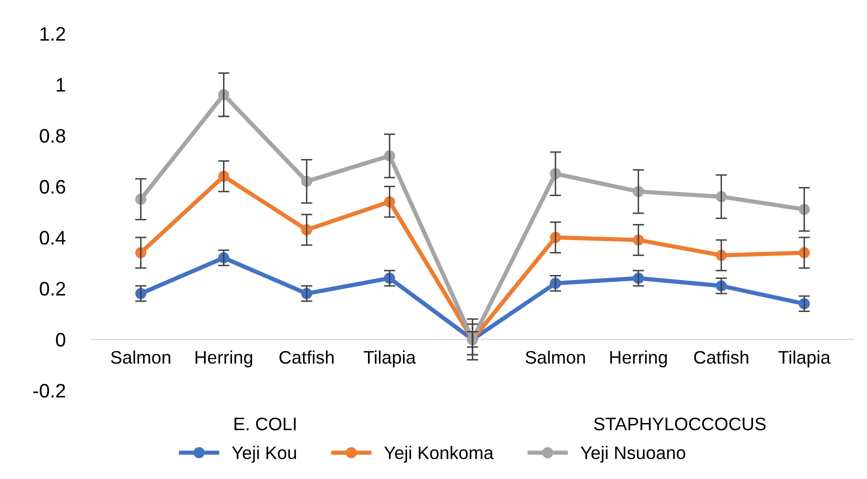 The image size is (867, 479). What do you see at coordinates (265, 424) in the screenshot?
I see `text: E. COLI` at bounding box center [265, 424].